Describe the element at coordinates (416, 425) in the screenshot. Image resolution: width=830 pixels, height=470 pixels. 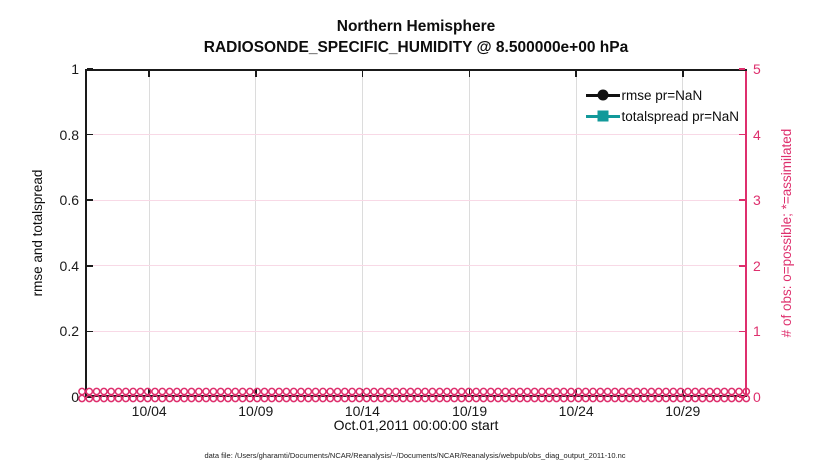
I see `x-axis-label: Oct.01,2011 00:00:00 start` at that location.